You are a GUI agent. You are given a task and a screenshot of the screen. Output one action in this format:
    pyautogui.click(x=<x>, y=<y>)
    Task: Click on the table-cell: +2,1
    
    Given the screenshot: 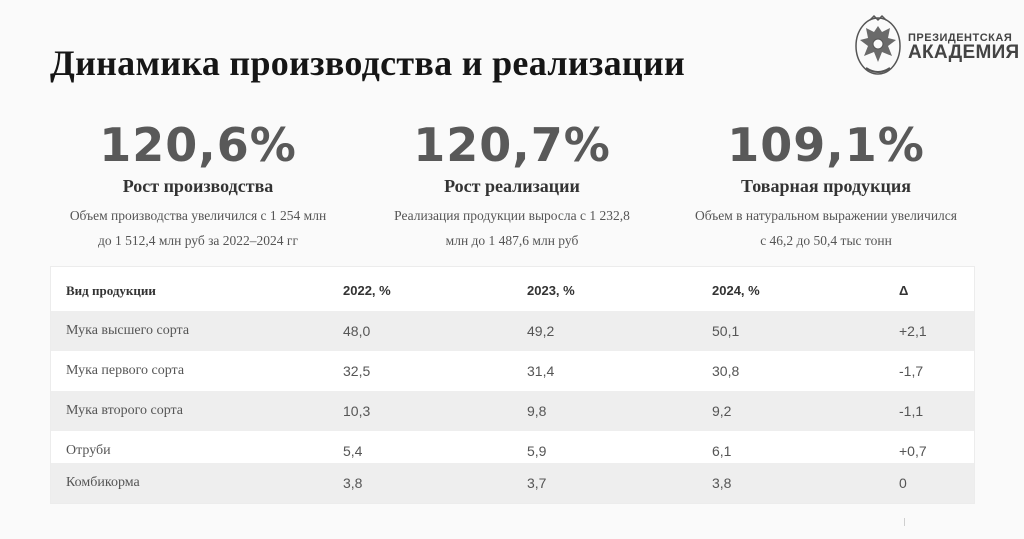 What is the action you would take?
    pyautogui.click(x=913, y=331)
    